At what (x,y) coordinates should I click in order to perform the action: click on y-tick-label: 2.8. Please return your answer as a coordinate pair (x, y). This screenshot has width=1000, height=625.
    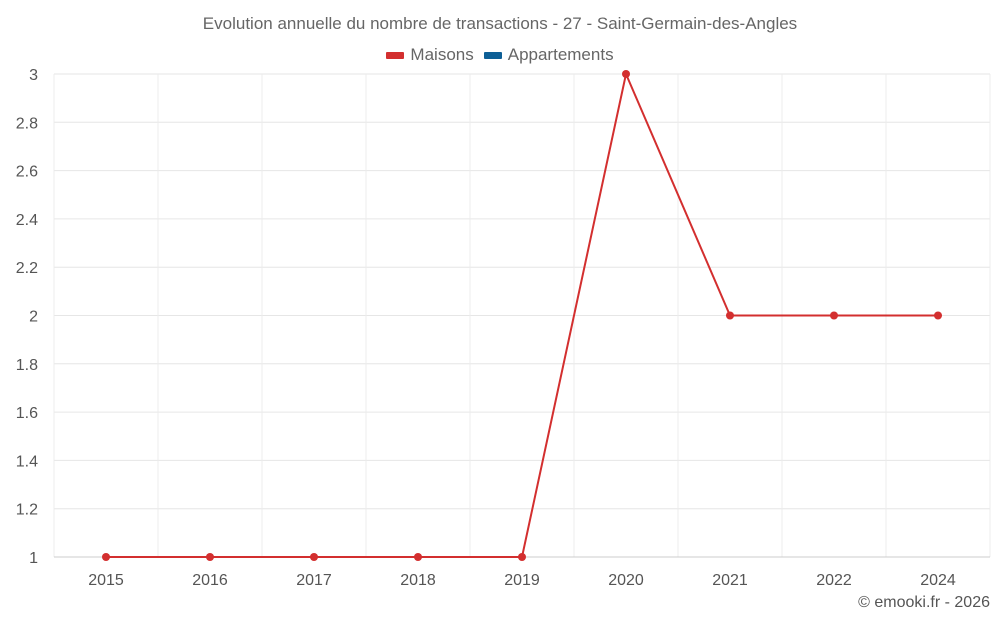
    Looking at the image, I should click on (27, 123).